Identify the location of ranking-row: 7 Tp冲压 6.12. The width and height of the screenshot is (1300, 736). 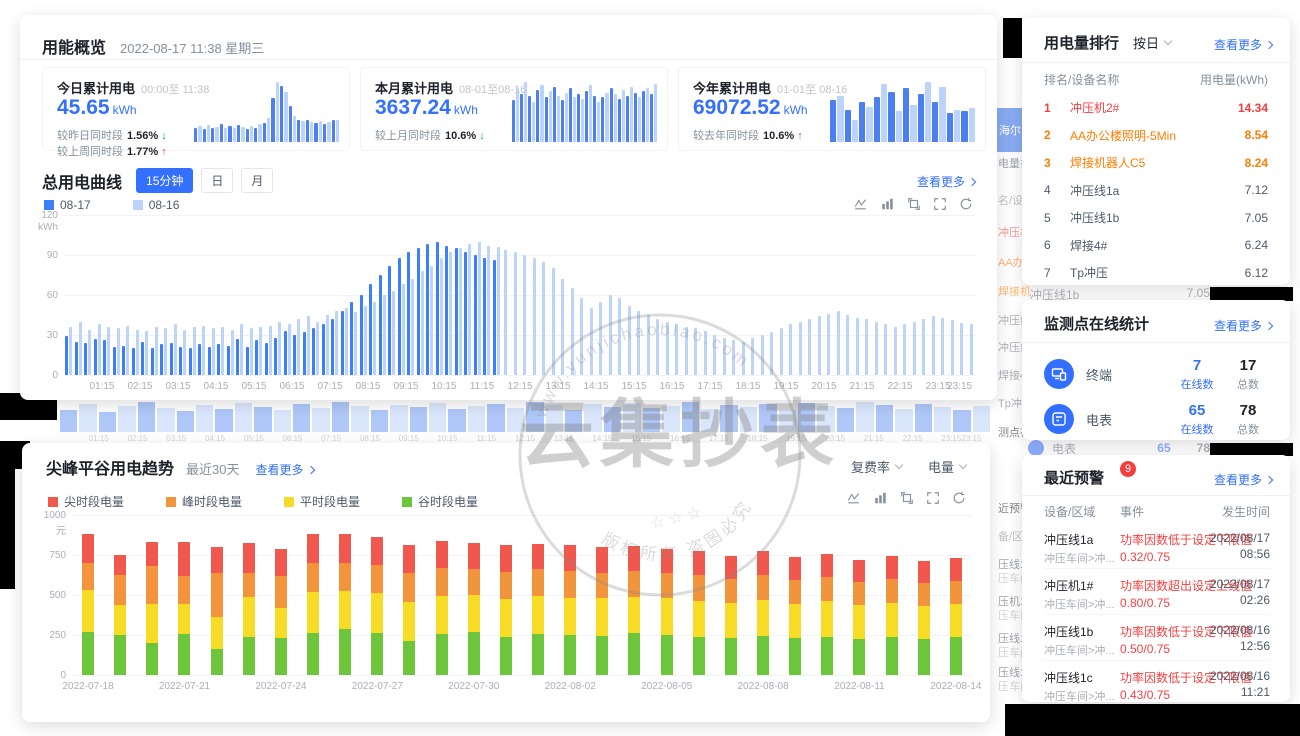
(1156, 272).